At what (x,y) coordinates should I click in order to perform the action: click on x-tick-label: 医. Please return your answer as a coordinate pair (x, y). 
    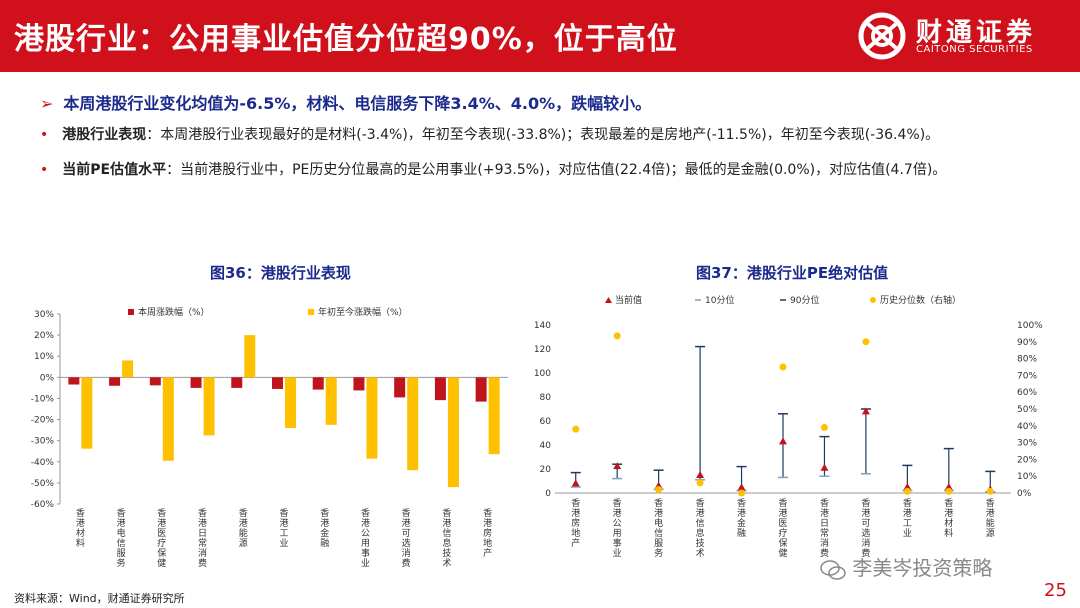
    Looking at the image, I should click on (782, 523).